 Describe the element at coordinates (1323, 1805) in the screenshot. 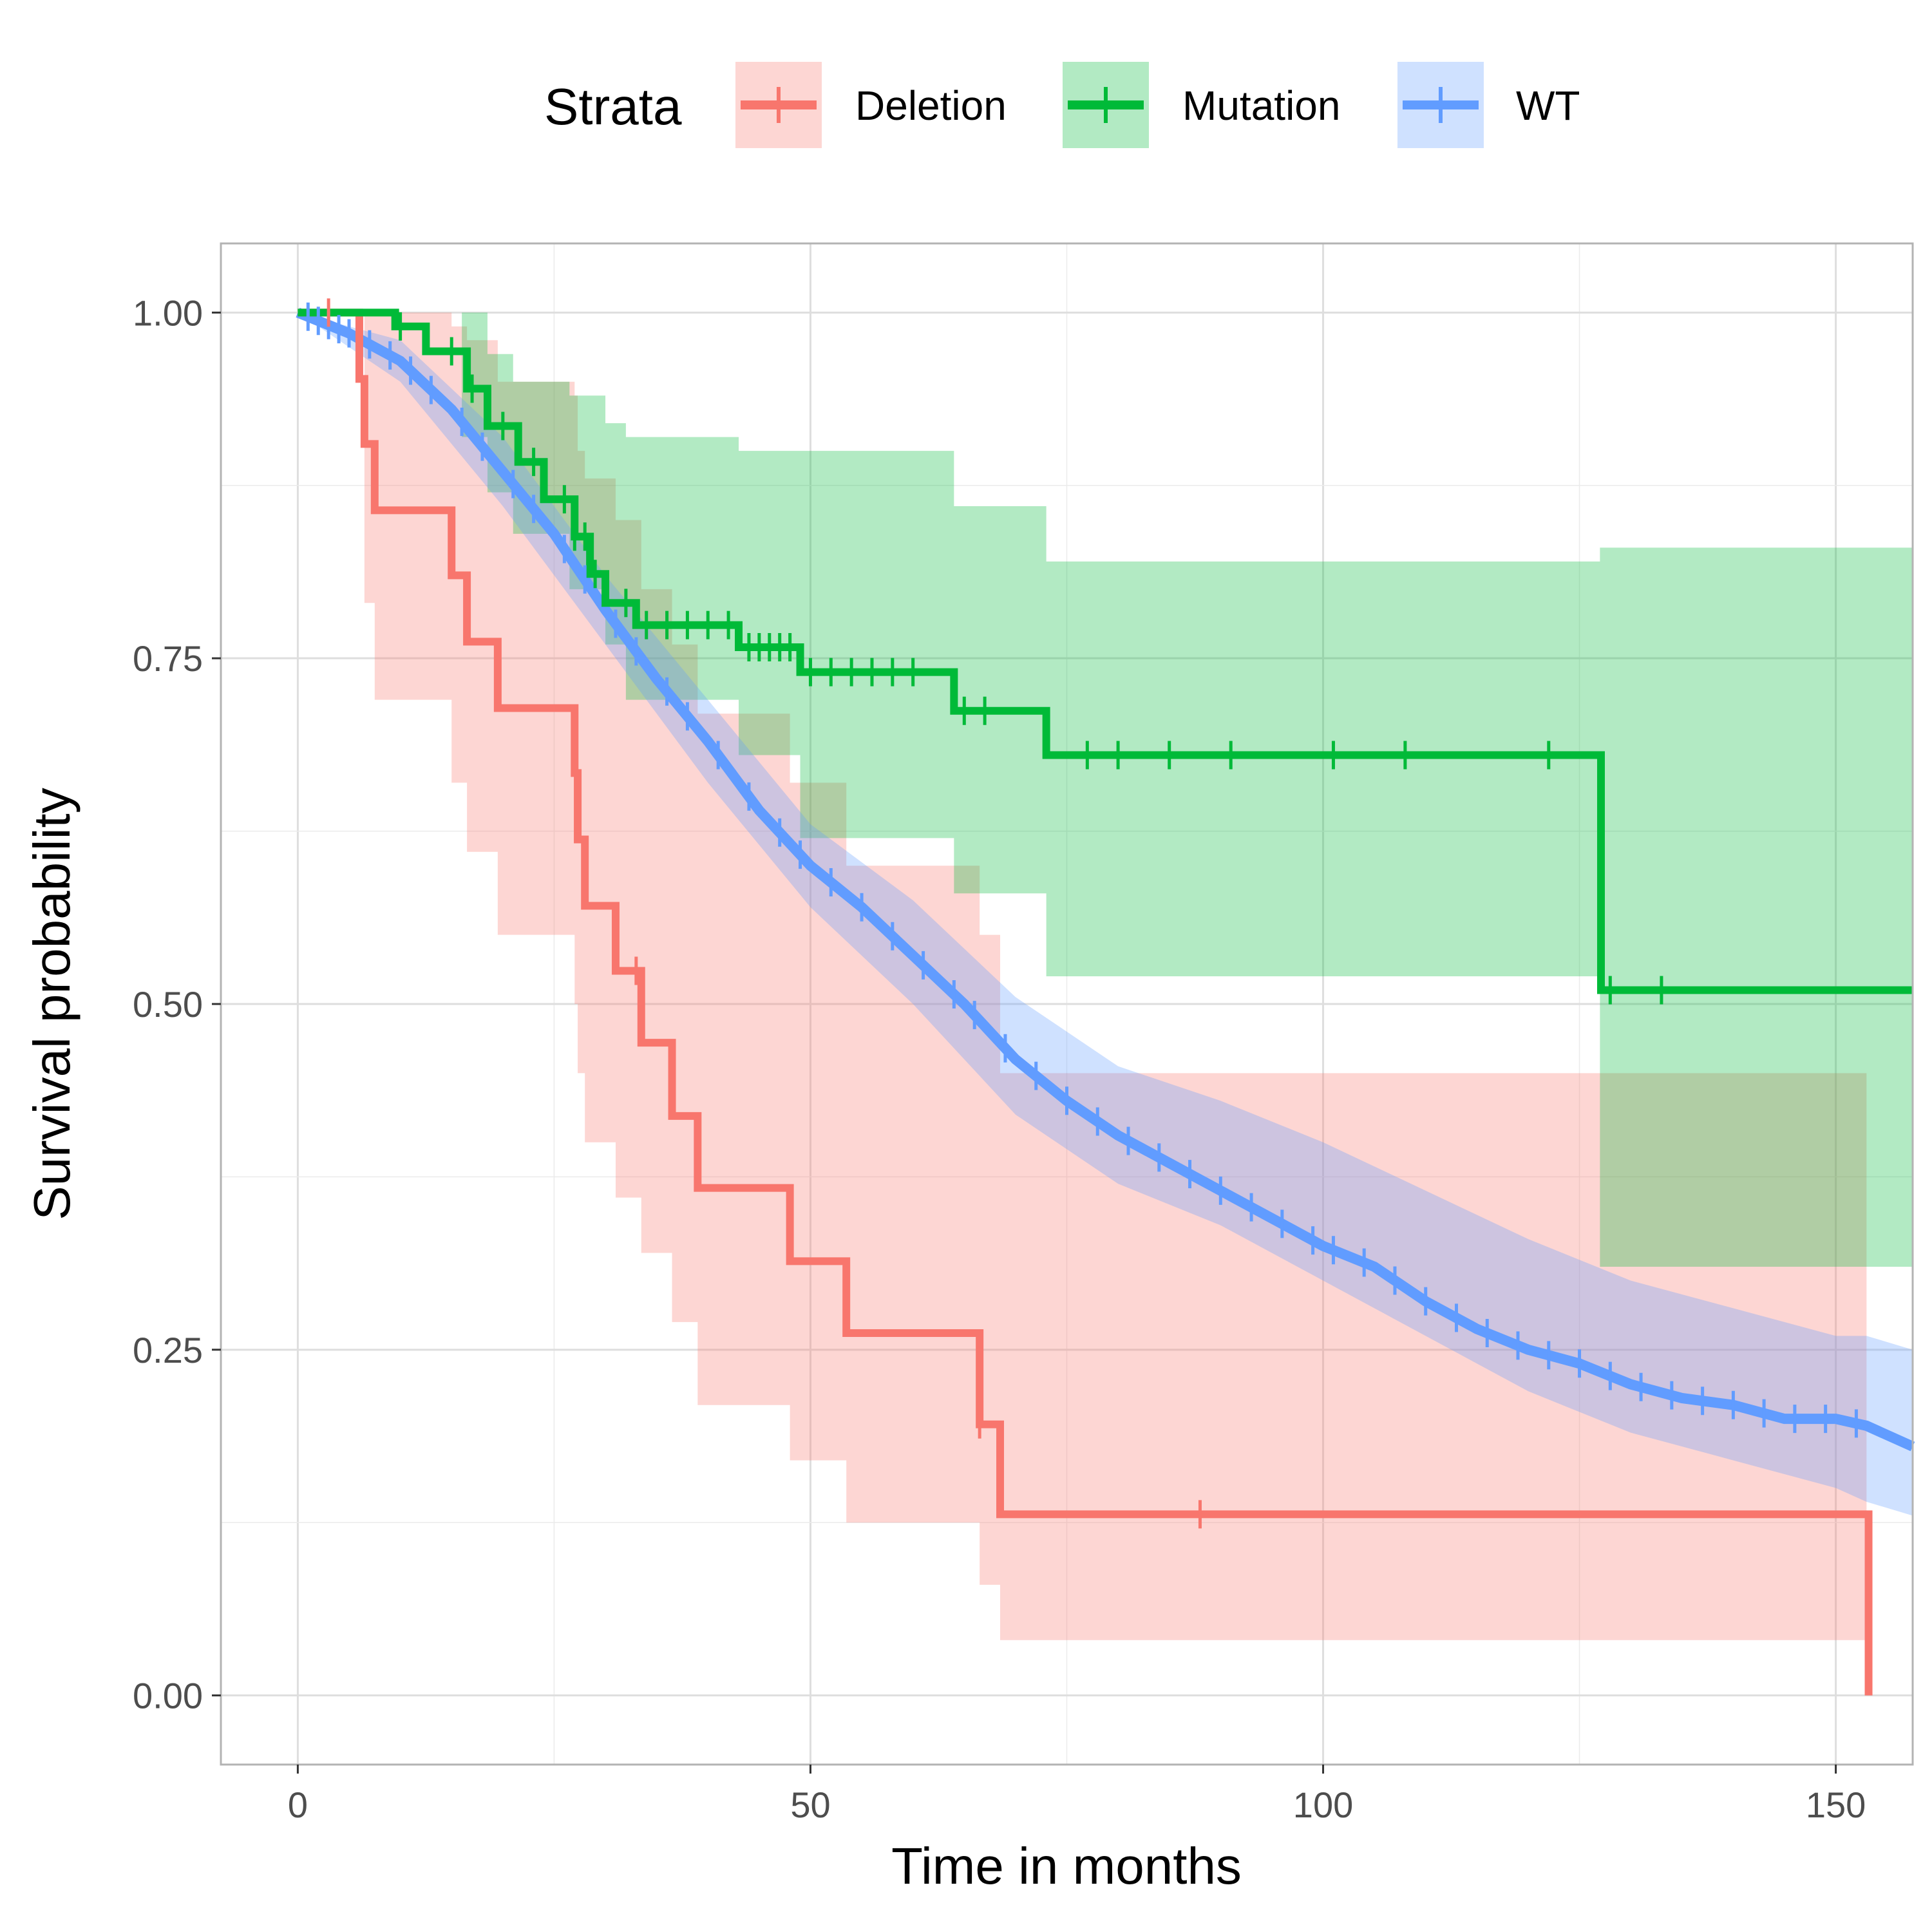

I see `x-tick-label: 100` at that location.